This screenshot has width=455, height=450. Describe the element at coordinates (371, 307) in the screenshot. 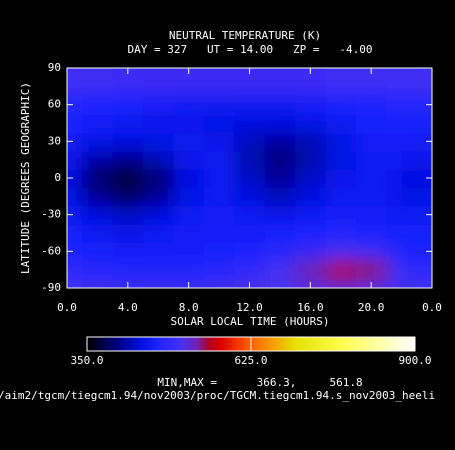

I see `x-tick-label: 20.0` at that location.